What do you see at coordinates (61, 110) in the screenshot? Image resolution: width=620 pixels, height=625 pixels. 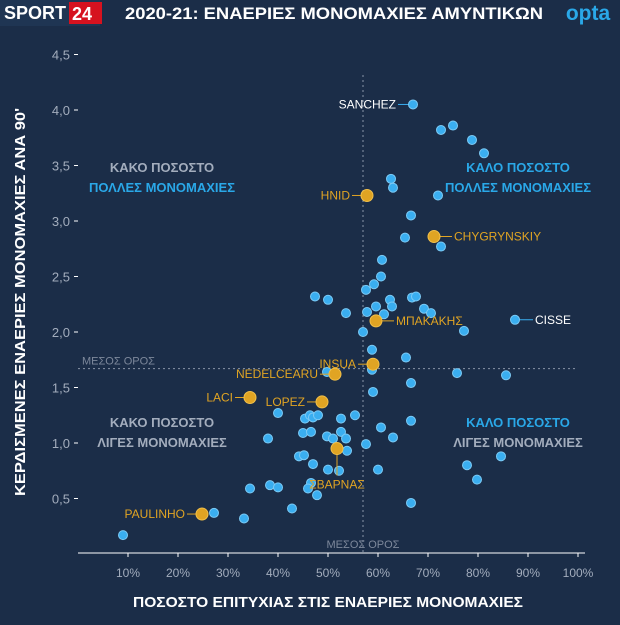 I see `y-tick-label: 4,0` at bounding box center [61, 110].